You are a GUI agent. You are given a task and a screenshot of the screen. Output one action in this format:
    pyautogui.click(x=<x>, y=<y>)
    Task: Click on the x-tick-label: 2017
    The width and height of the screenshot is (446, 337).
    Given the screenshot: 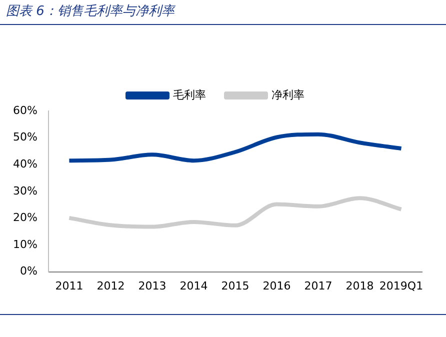 What is the action you would take?
    pyautogui.click(x=318, y=285)
    